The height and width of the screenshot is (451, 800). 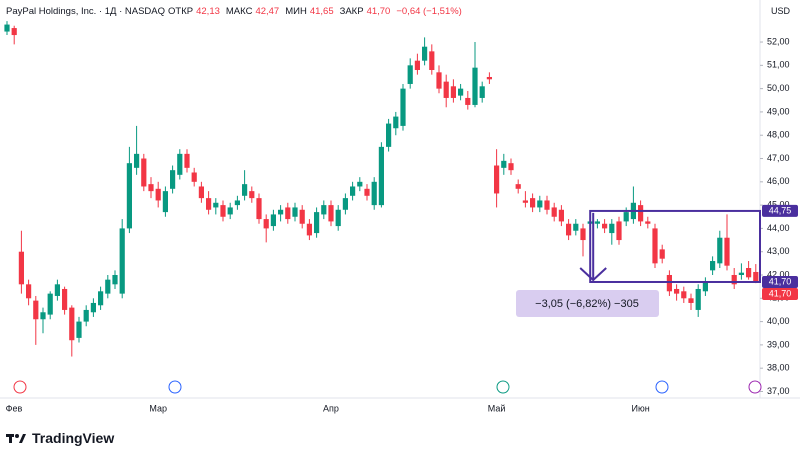 I want to click on y-tick-label: 40,00, so click(x=778, y=321).